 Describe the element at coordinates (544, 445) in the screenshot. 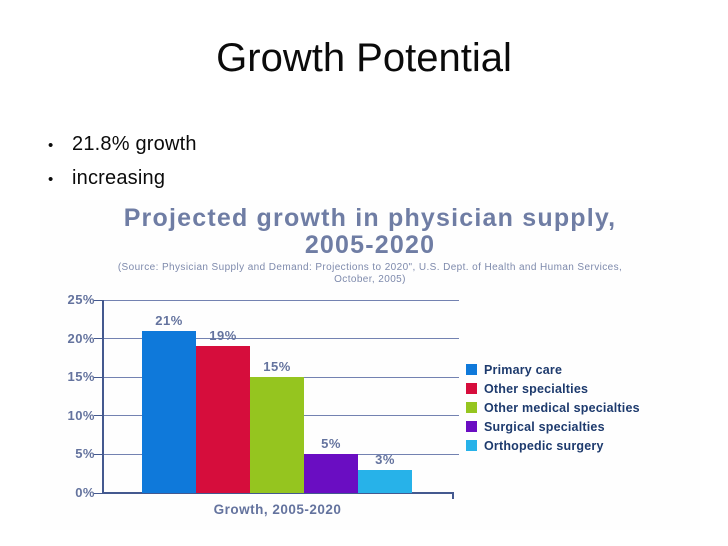

I see `legend-label: Orthopedic surgery` at that location.